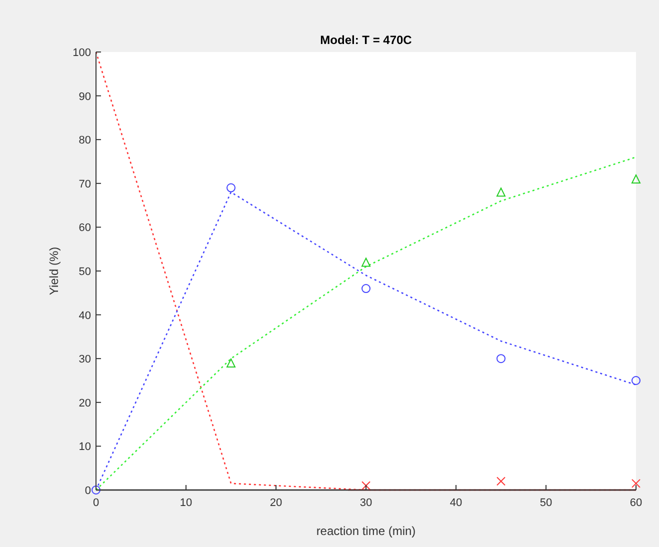 The width and height of the screenshot is (659, 547). I want to click on x-tick-label: 10, so click(186, 503).